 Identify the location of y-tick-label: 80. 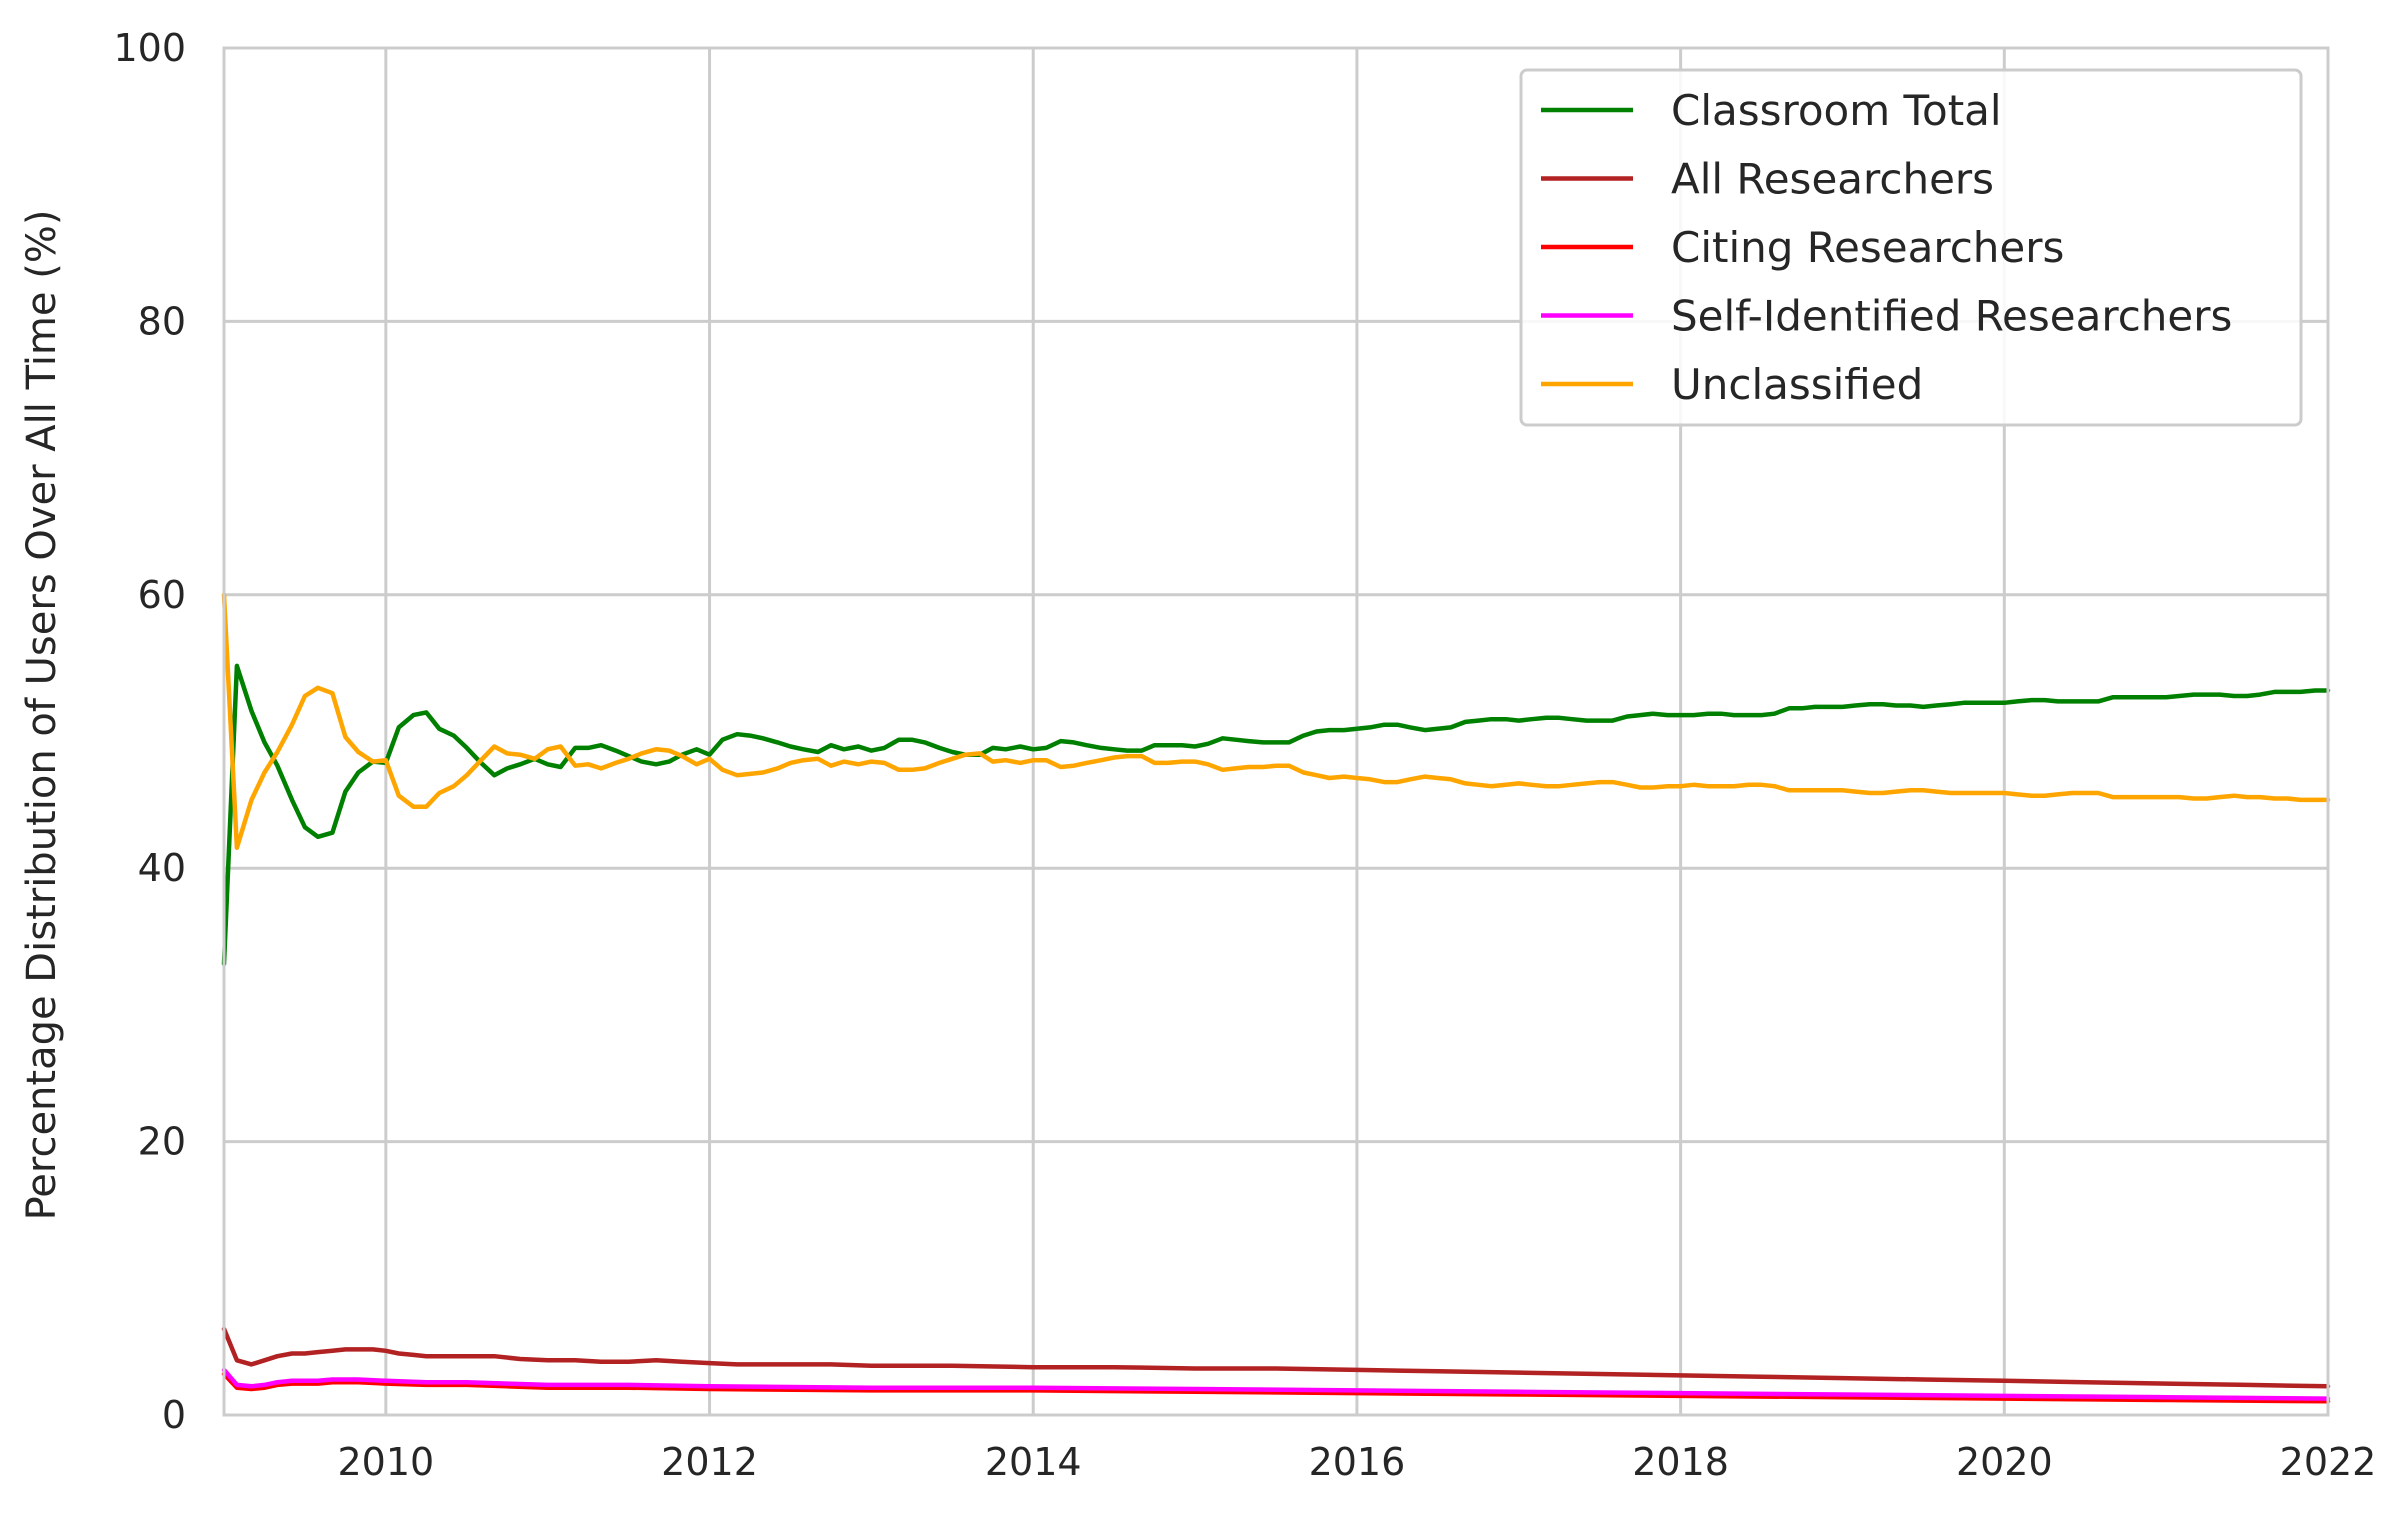
(162, 321).